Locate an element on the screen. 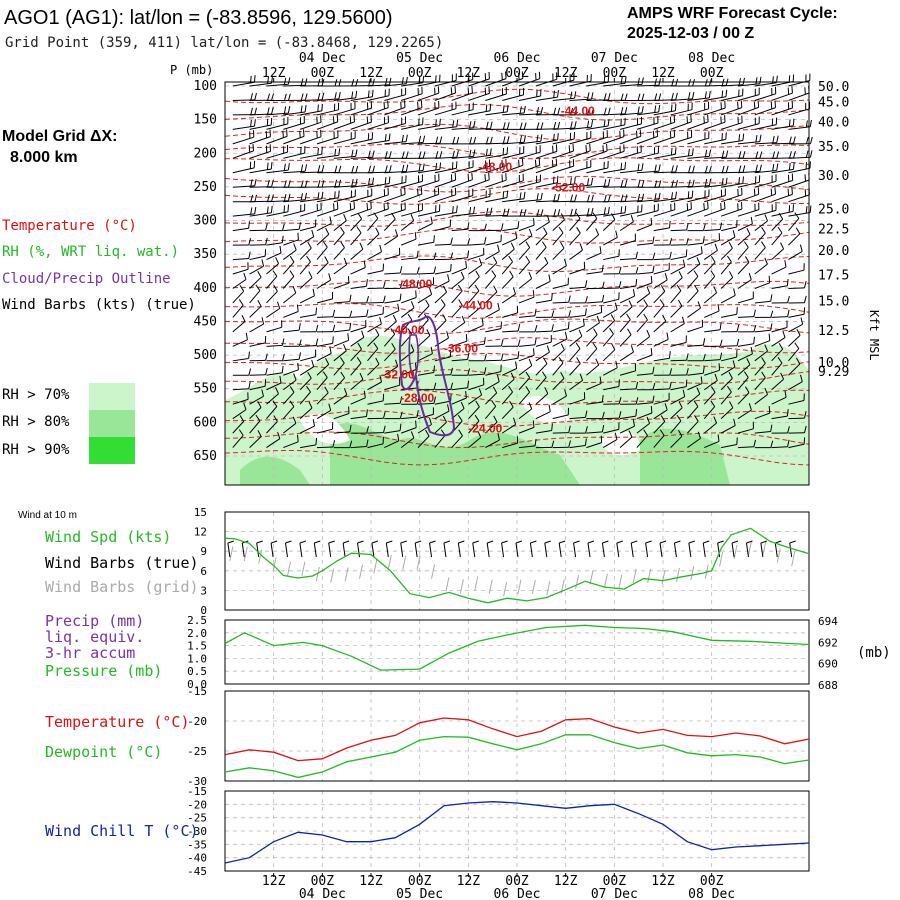  true-wind-barb is located at coordinates (387, 550).